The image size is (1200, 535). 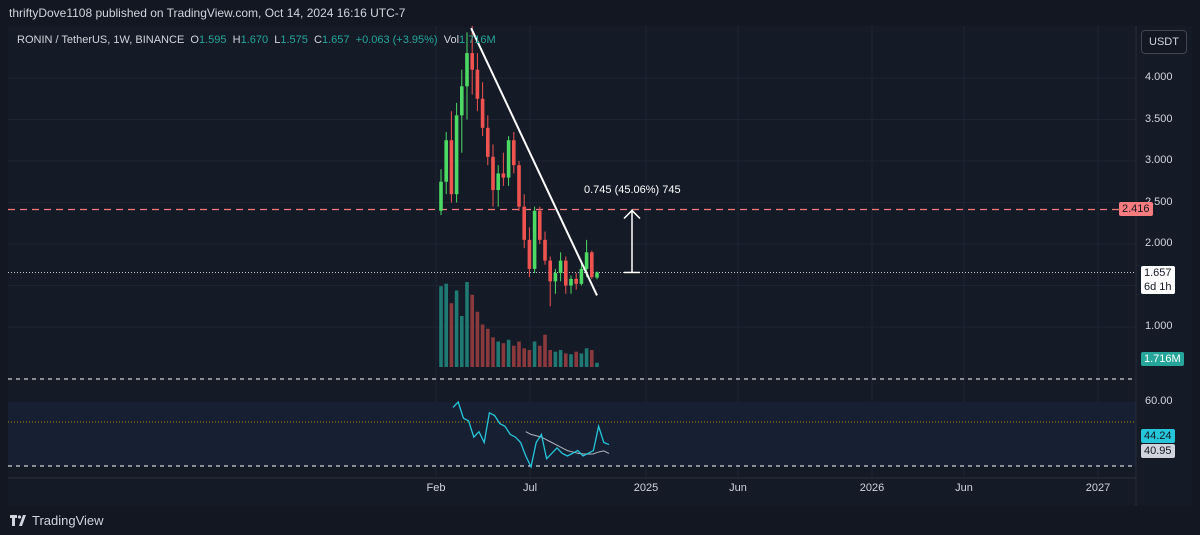 What do you see at coordinates (1159, 118) in the screenshot?
I see `price-tick-label: 3.500` at bounding box center [1159, 118].